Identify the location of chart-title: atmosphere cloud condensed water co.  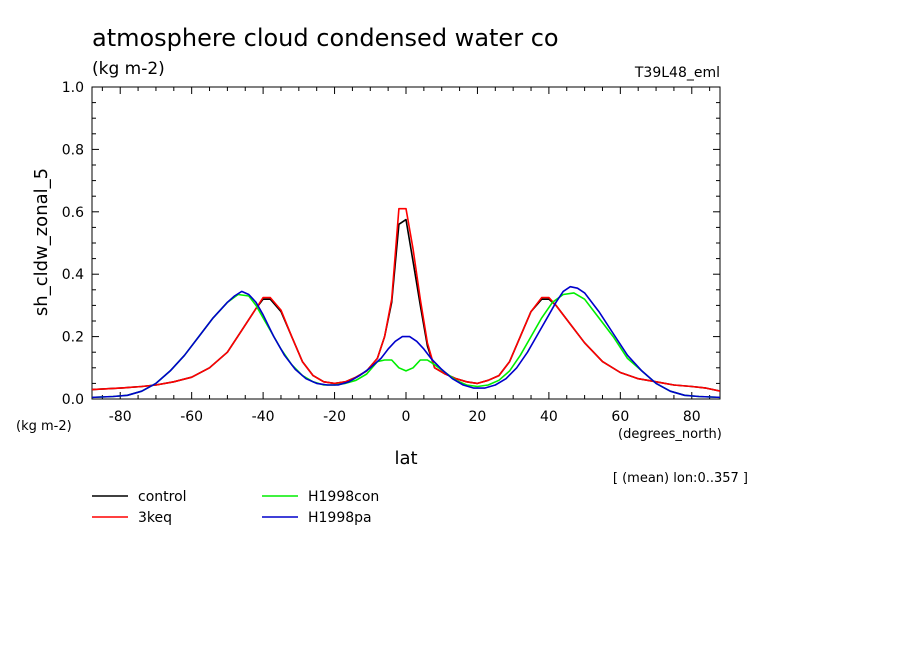
(325, 38).